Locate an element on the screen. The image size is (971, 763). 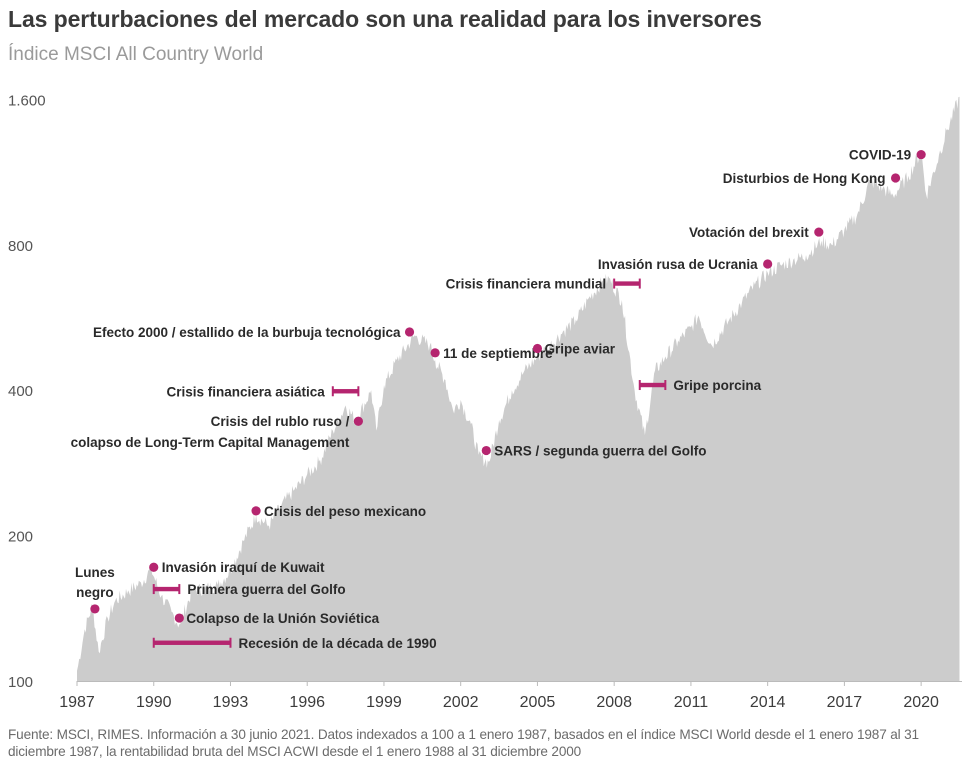
annotation-label: Crisis financiera asiática is located at coordinates (245, 391).